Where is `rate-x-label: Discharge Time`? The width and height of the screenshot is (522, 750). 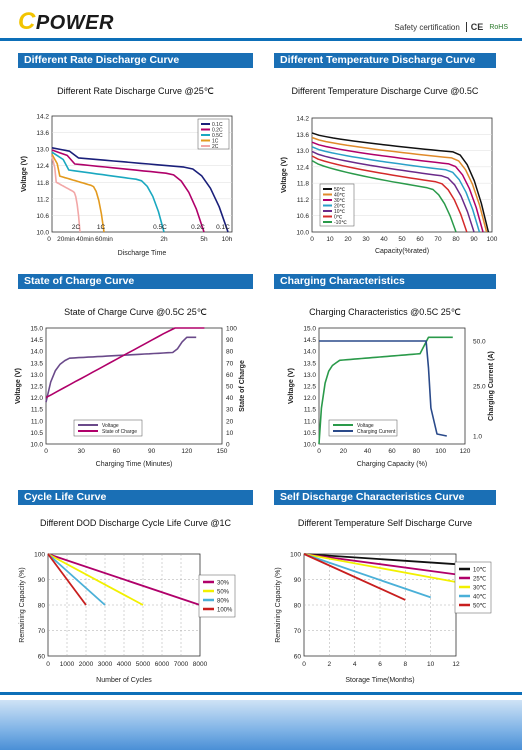
rate-x-label: Discharge Time is located at coordinates (142, 253).